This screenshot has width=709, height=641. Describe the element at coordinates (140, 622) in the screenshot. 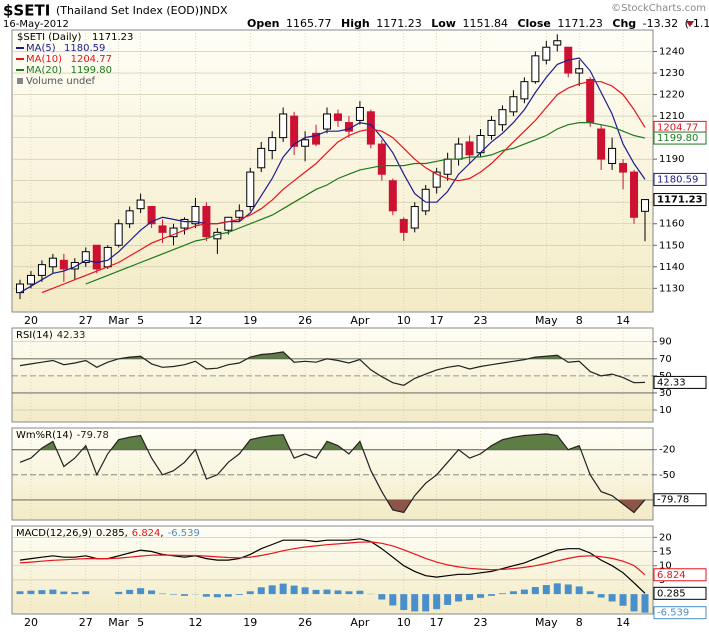

I see `x-tick-label: 5` at that location.